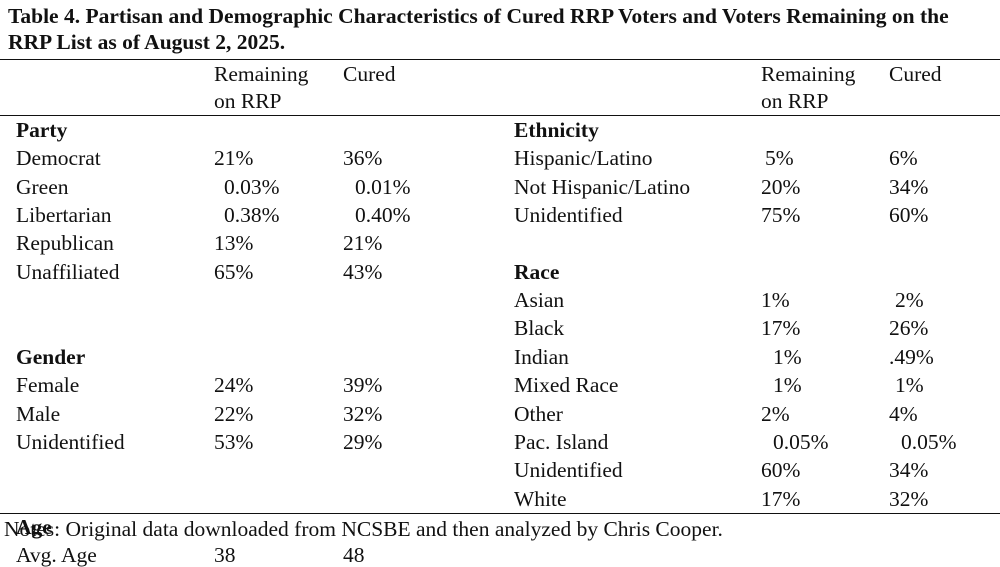 Image resolution: width=1000 pixels, height=567 pixels. What do you see at coordinates (56, 555) in the screenshot?
I see `row-label: Avg. Age` at bounding box center [56, 555].